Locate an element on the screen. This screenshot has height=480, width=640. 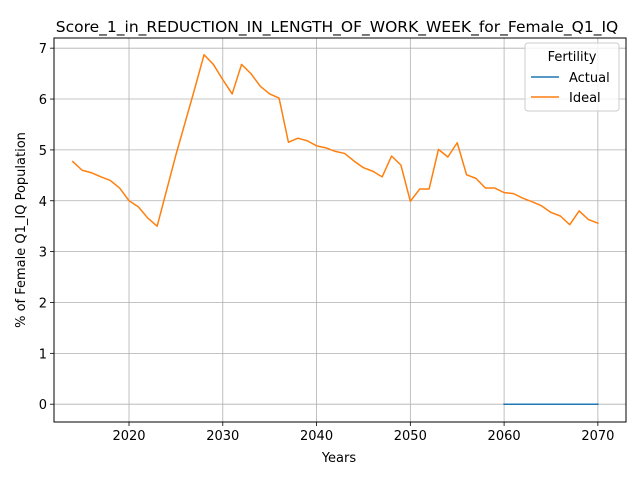
y-tick-label: 3 is located at coordinates (43, 253).